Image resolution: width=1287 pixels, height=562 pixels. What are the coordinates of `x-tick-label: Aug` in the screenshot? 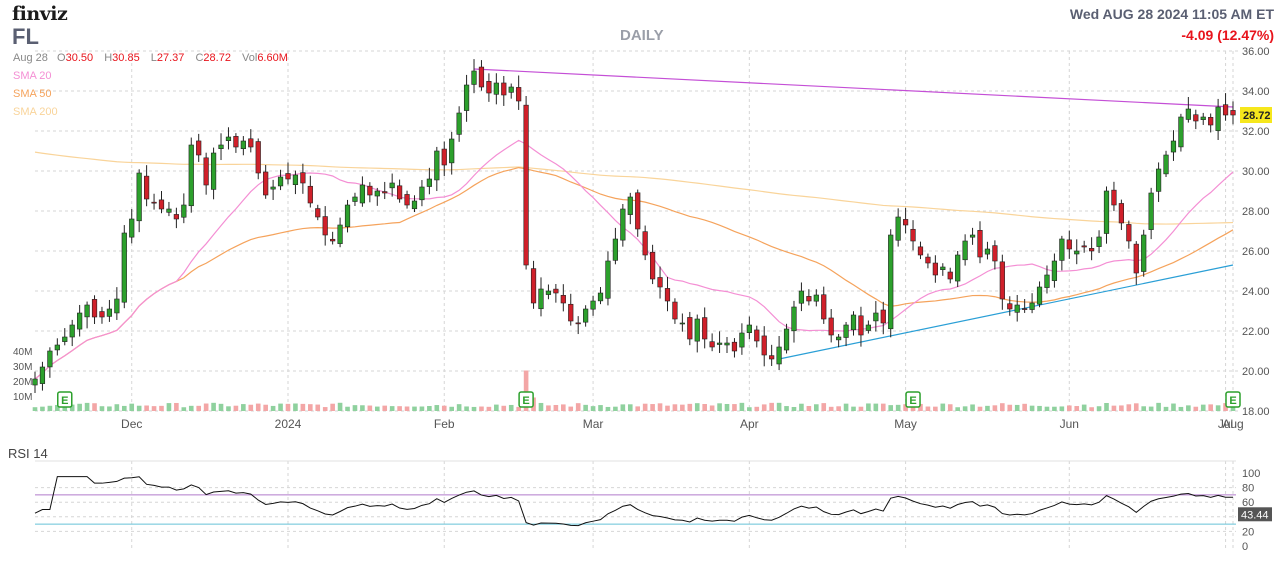 It's located at (1232, 424).